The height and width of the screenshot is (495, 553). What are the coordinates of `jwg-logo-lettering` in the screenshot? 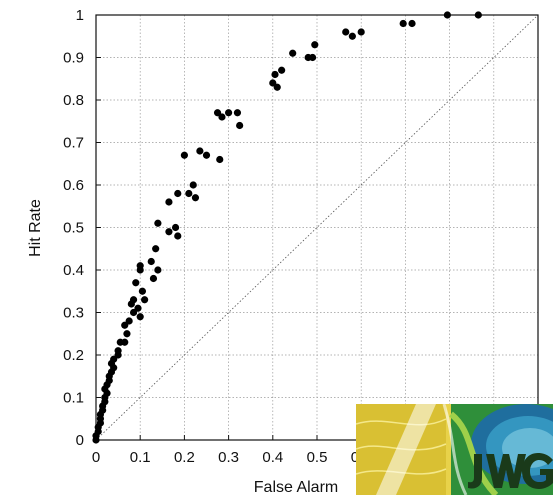 It's located at (510, 471).